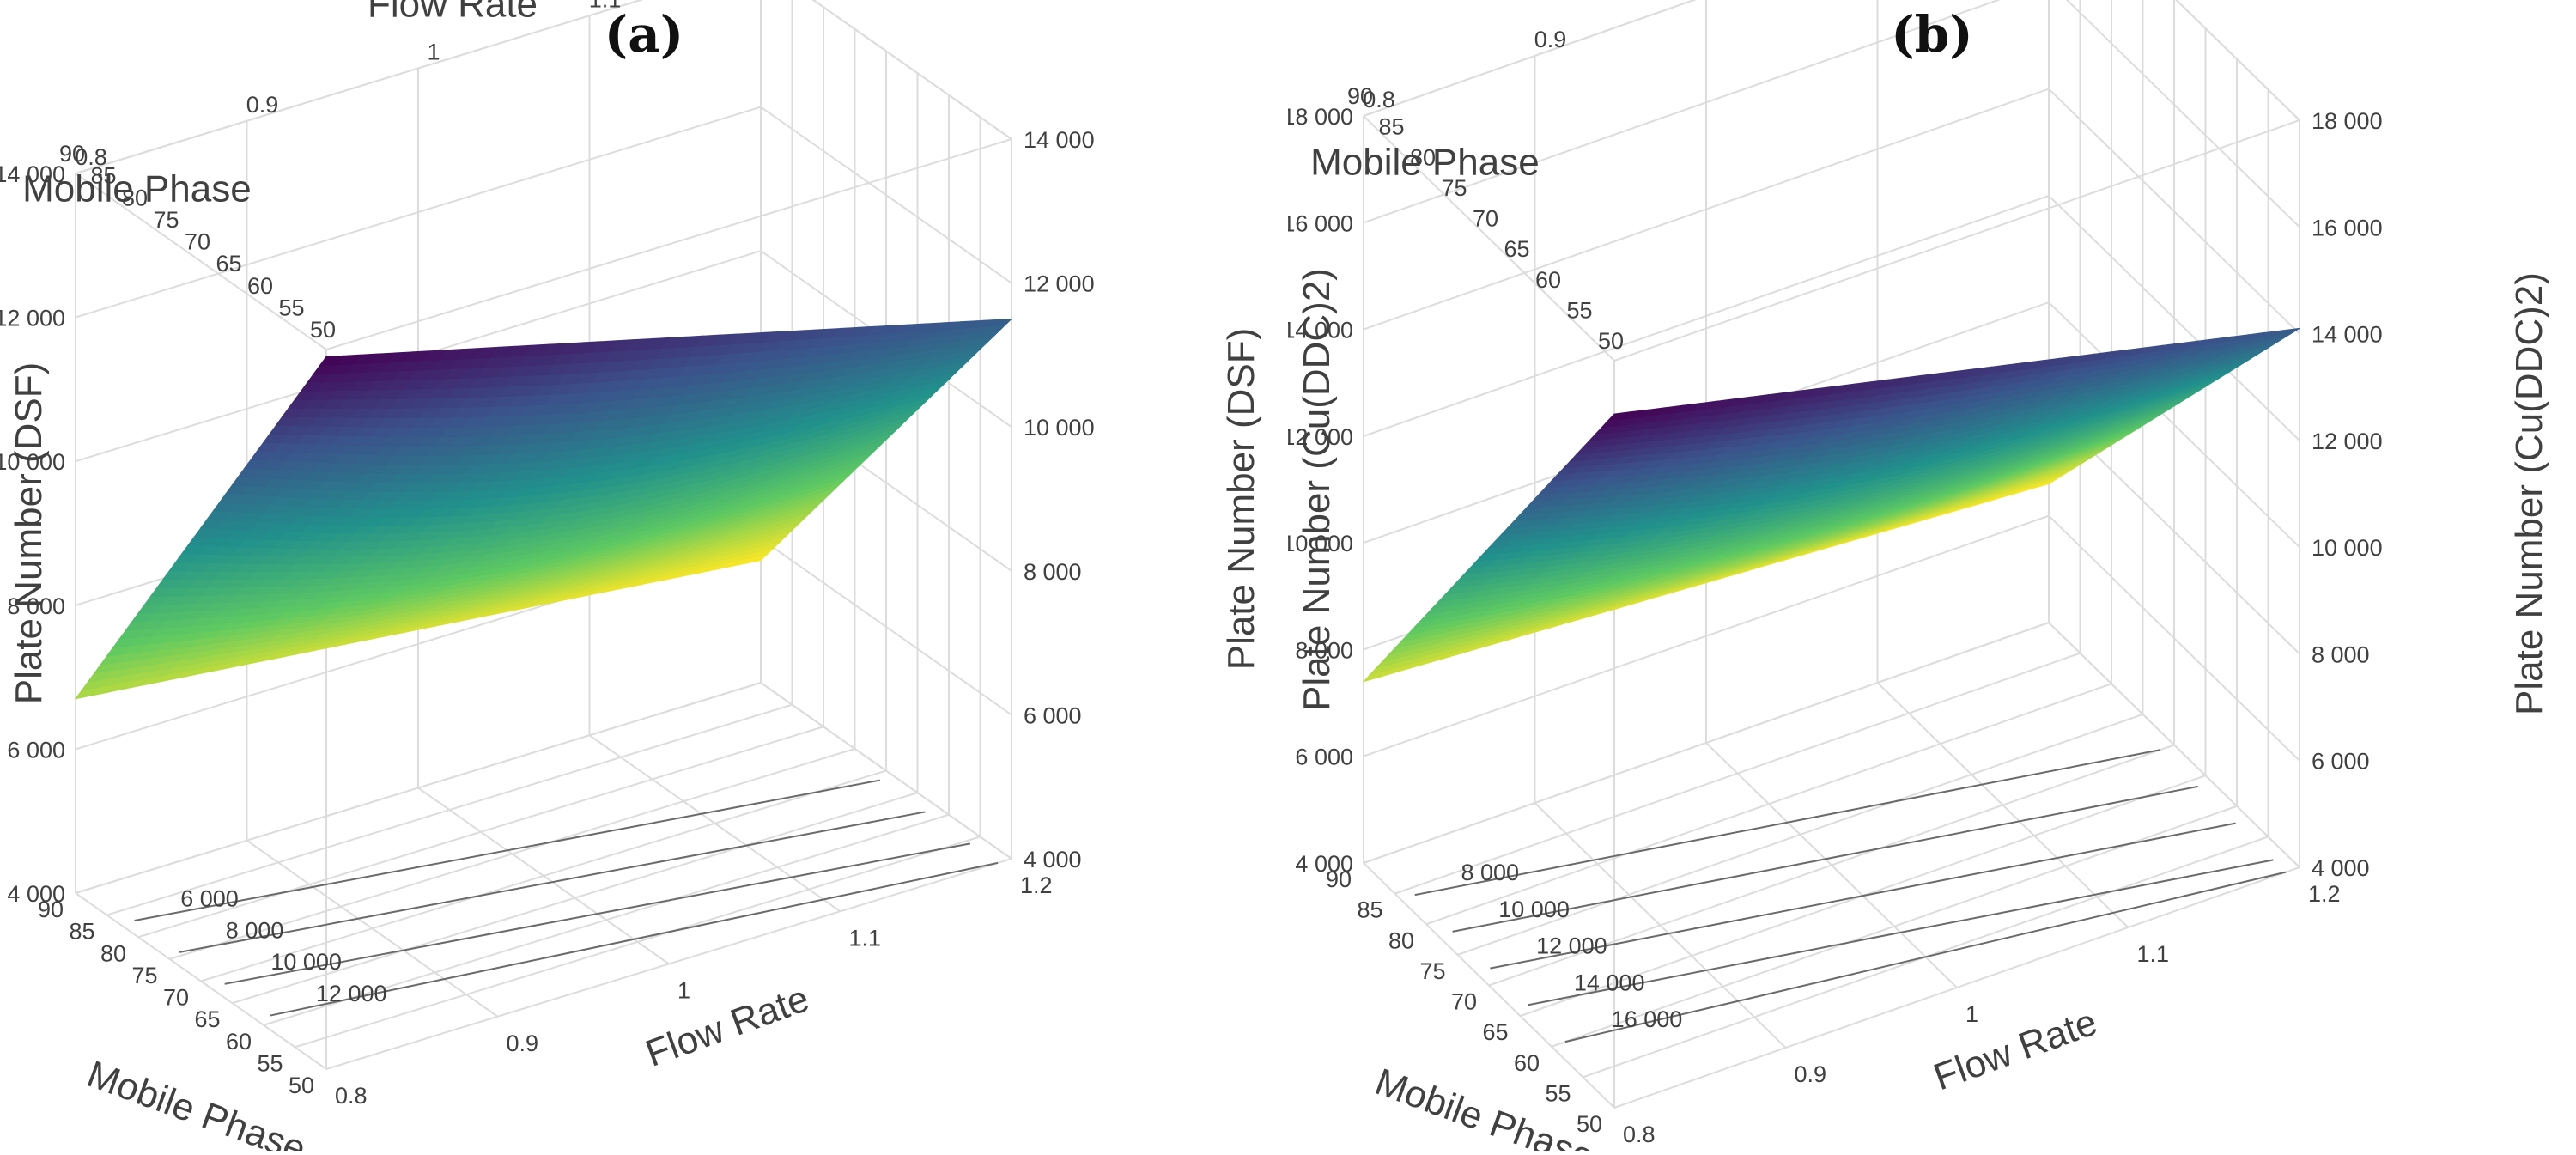 The image size is (2576, 1155). What do you see at coordinates (2347, 121) in the screenshot?
I see `z-tick-label-right: 18 000` at bounding box center [2347, 121].